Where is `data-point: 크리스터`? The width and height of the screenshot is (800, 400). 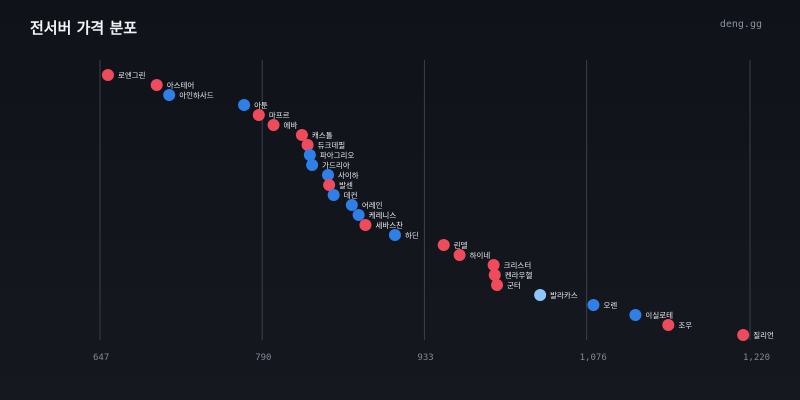 data-point: 크리스터 is located at coordinates (509, 265).